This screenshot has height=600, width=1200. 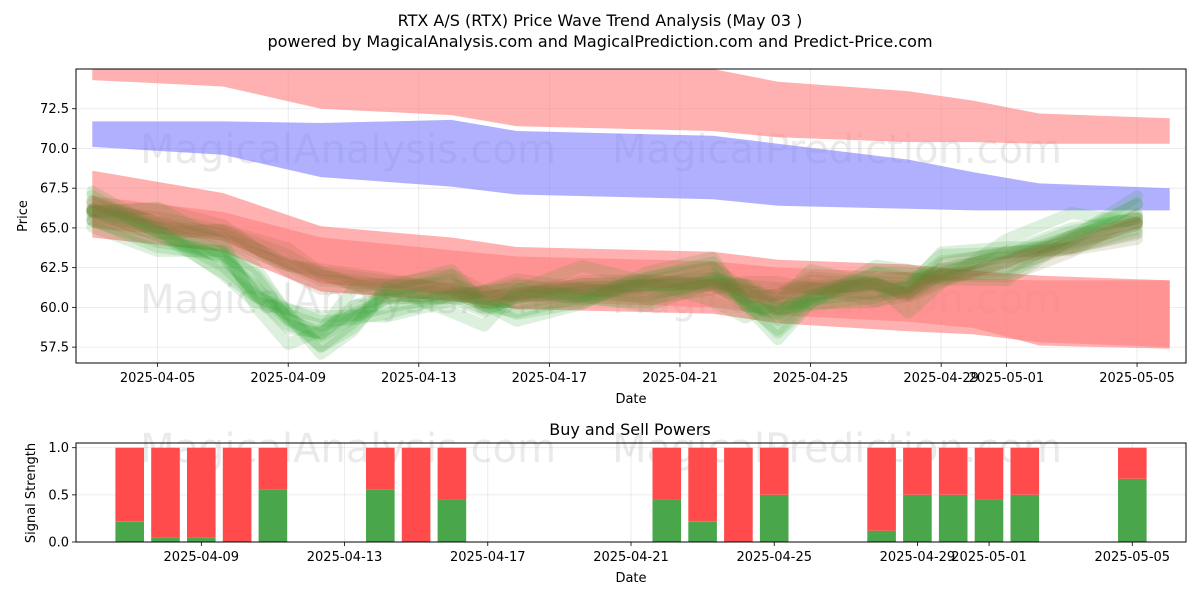 I want to click on signal-x-tick-label: 2025-04-25, so click(x=774, y=557).